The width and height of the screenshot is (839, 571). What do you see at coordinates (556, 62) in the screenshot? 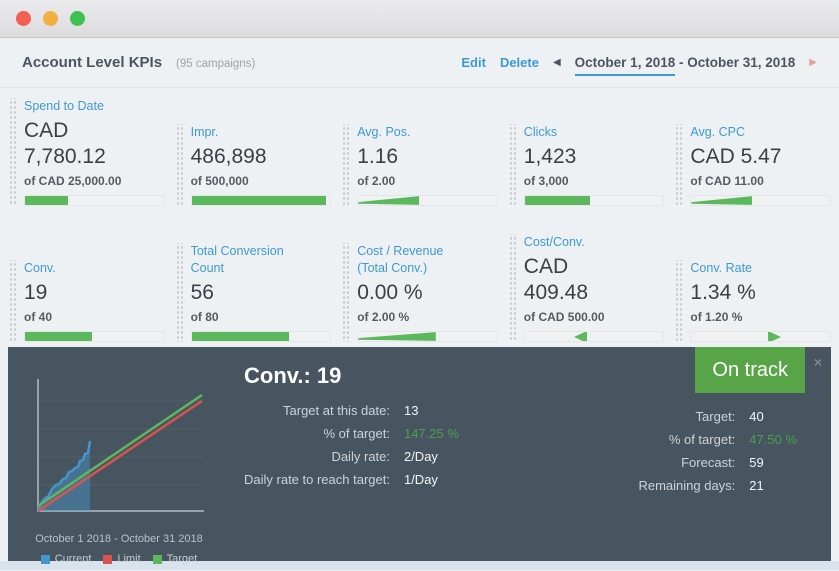
I see `previous-period-icon: ◀` at bounding box center [556, 62].